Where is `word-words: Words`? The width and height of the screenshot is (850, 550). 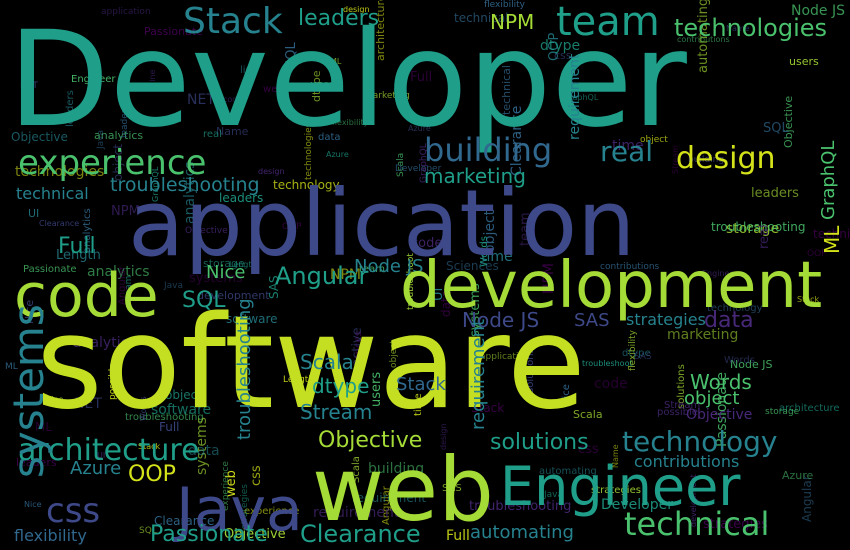 word-words: Words is located at coordinates (721, 382).